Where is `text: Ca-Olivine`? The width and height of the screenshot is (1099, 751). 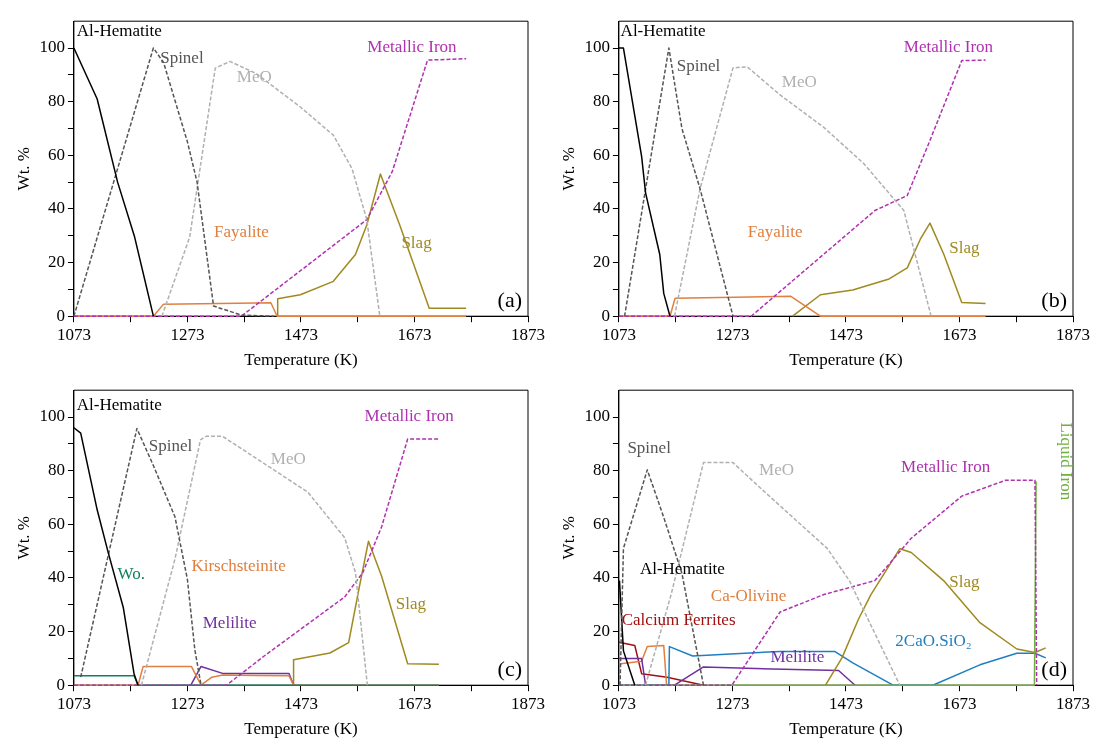 text: Ca-Olivine is located at coordinates (748, 595).